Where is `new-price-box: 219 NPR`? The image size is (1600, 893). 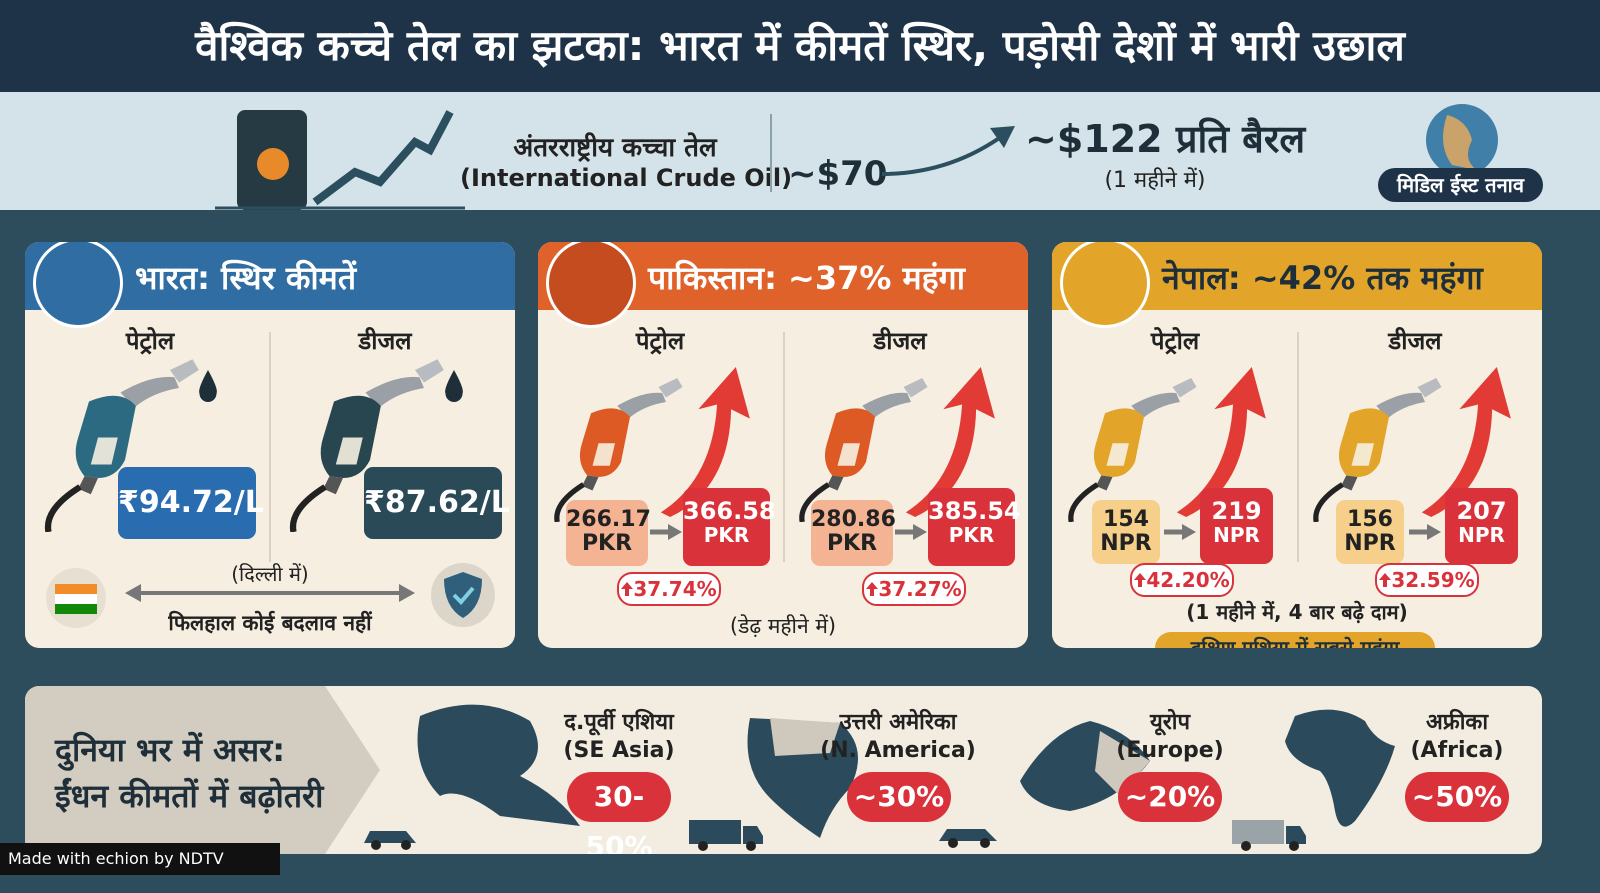 new-price-box: 219 NPR is located at coordinates (1236, 526).